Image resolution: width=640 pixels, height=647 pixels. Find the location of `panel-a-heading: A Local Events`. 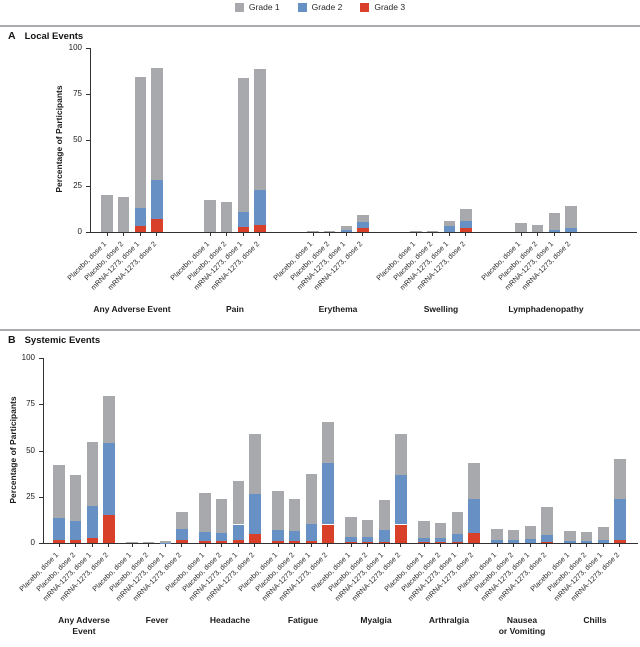

panel-a-heading: A Local Events is located at coordinates (45, 36).